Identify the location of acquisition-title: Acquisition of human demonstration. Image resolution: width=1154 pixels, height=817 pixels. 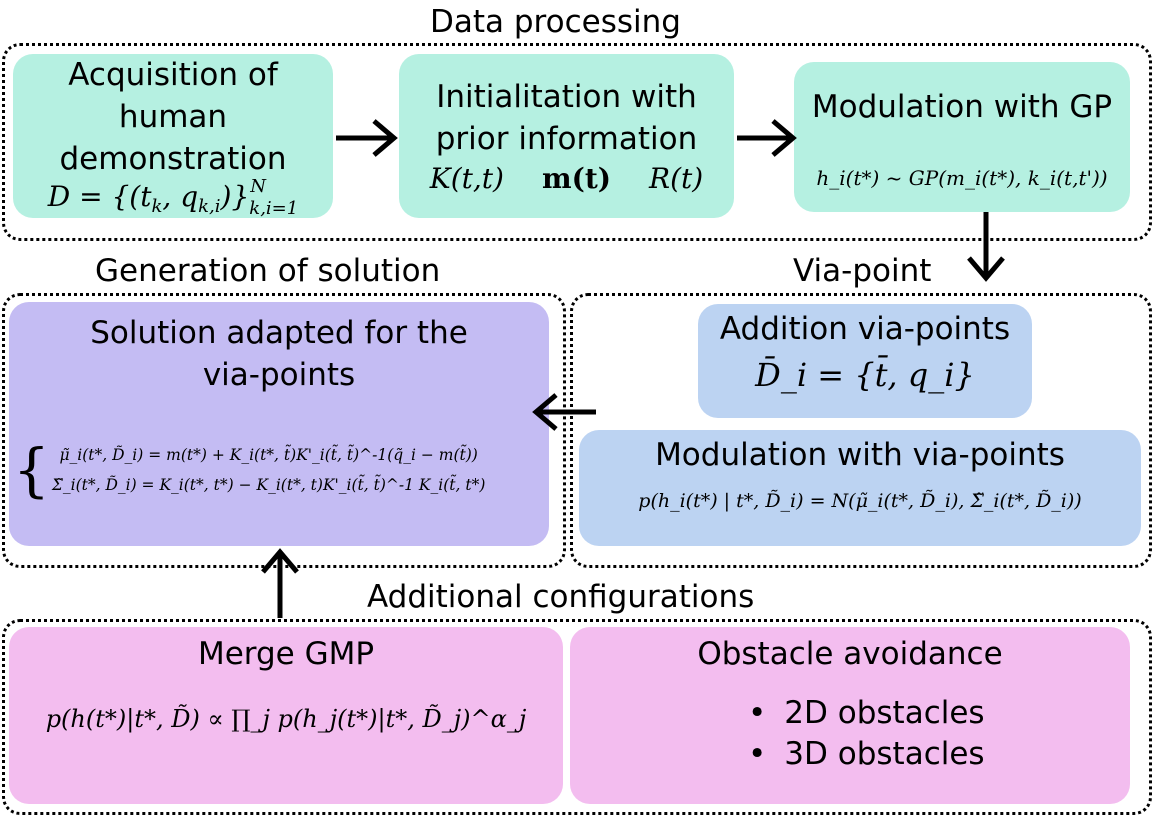
(173, 117).